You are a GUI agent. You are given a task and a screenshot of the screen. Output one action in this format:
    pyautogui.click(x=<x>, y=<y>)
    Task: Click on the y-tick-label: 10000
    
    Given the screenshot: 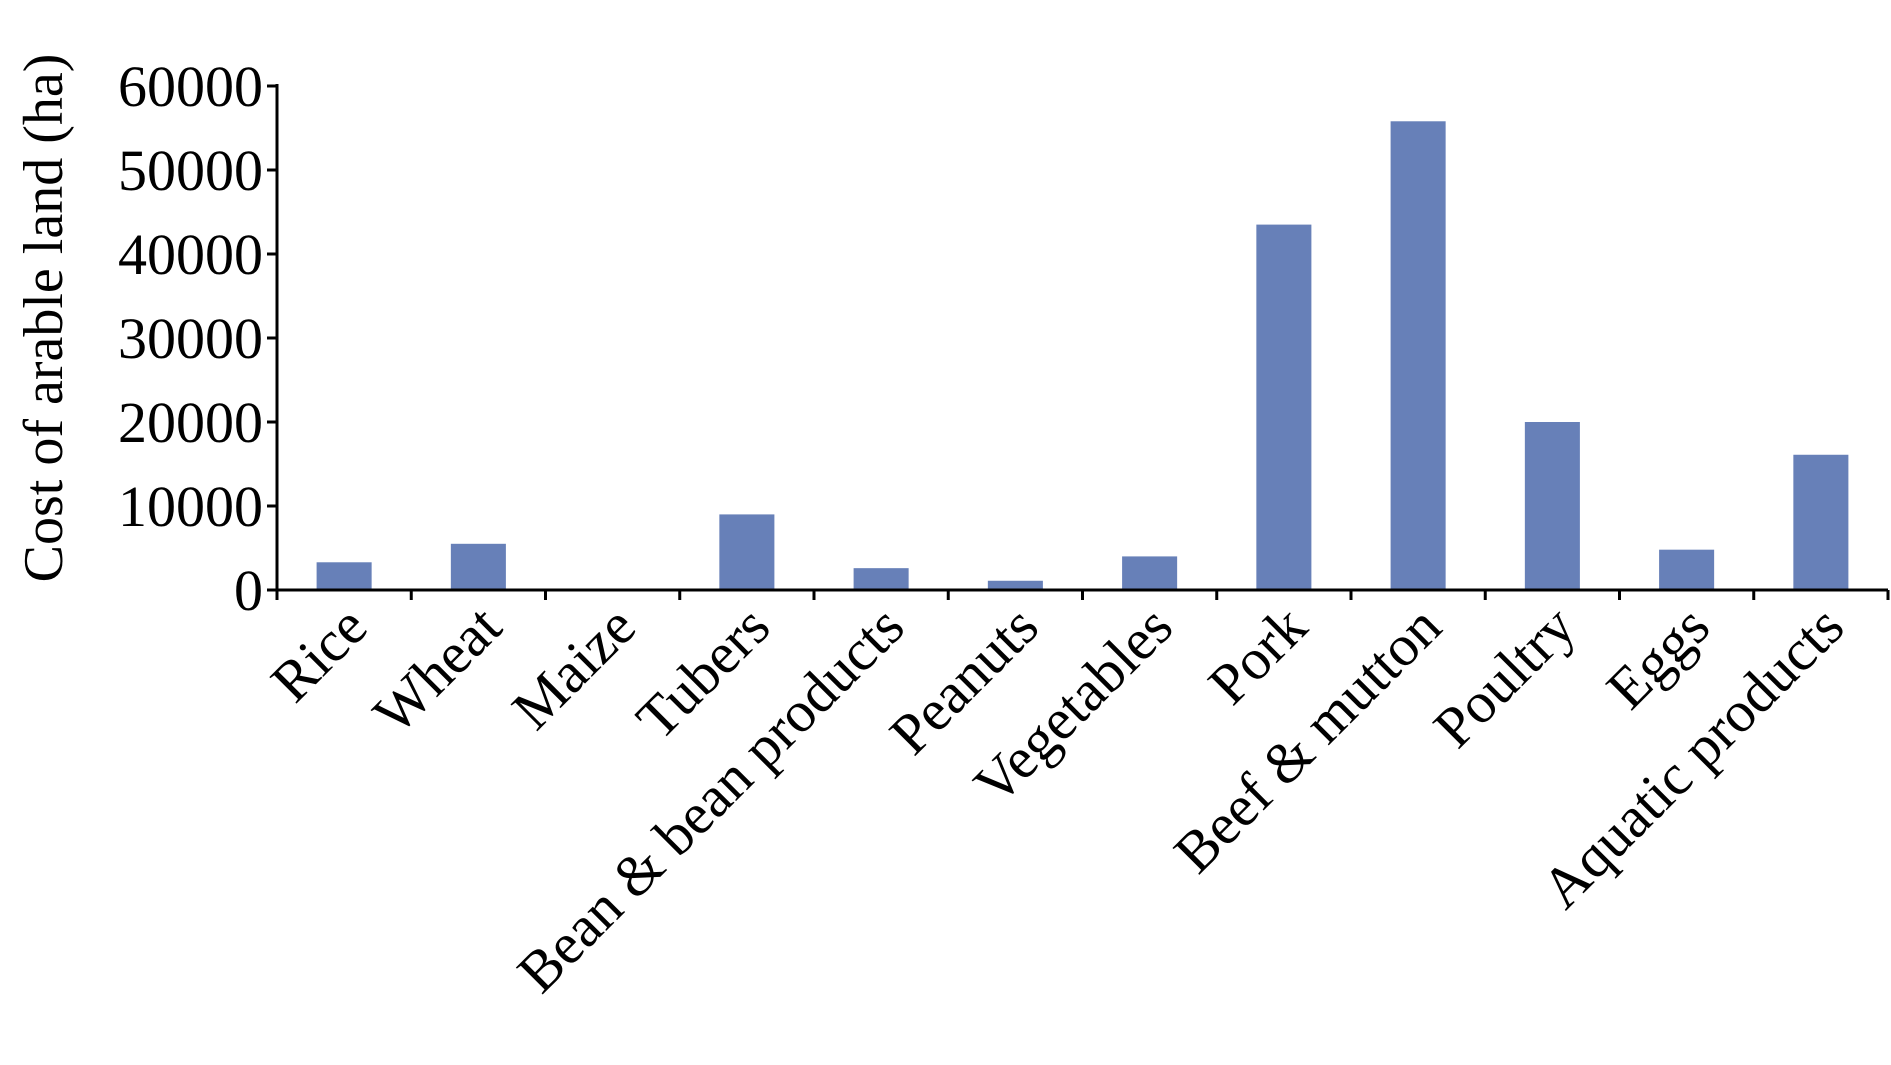 What is the action you would take?
    pyautogui.click(x=190, y=506)
    